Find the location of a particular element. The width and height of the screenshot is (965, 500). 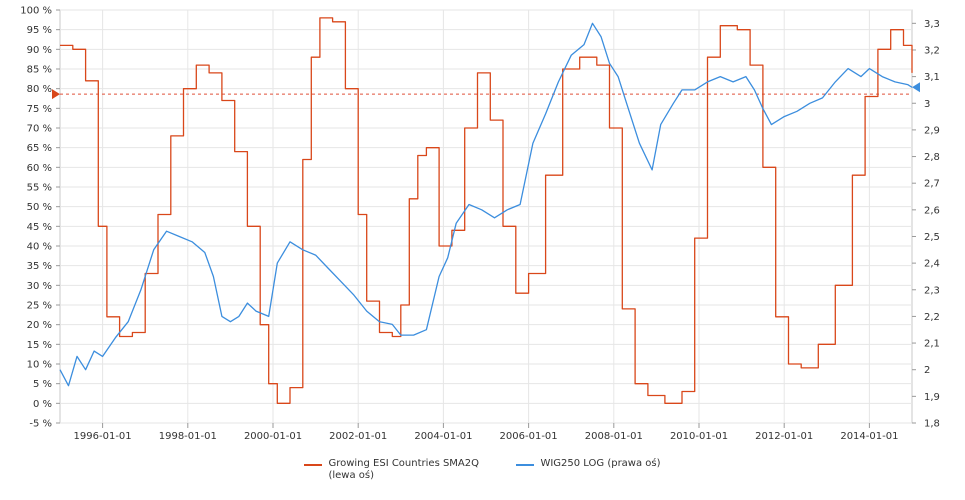

left-tick-label: 55 % is located at coordinates (39, 188).